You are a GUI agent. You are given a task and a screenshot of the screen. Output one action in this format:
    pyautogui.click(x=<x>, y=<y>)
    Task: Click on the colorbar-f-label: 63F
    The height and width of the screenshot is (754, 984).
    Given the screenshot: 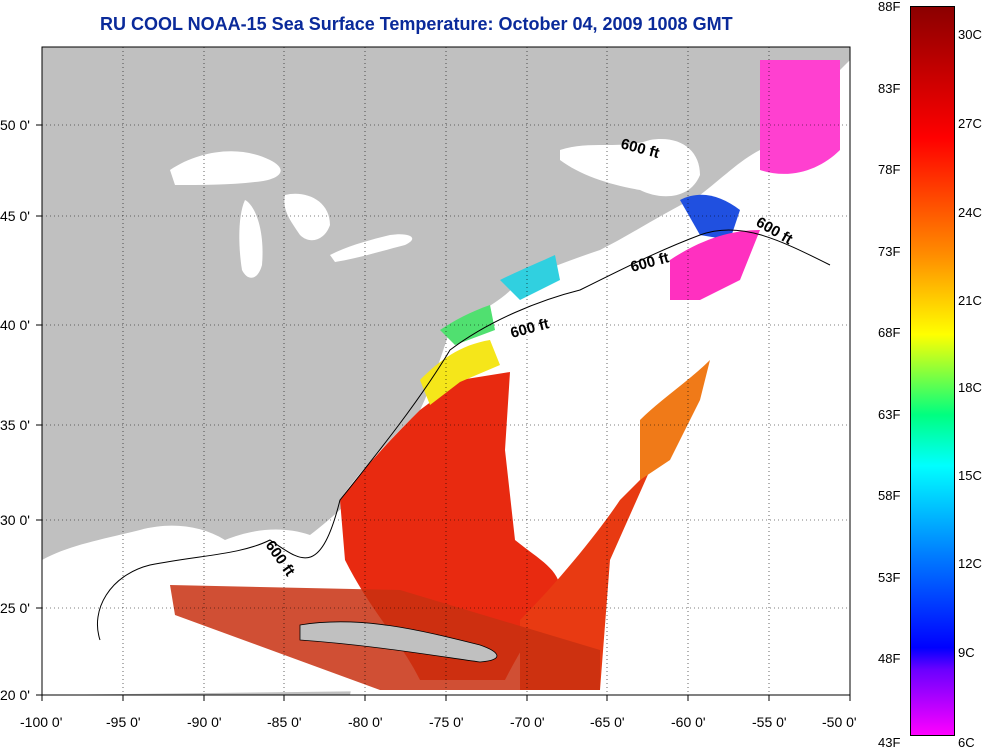 What is the action you would take?
    pyautogui.click(x=889, y=414)
    